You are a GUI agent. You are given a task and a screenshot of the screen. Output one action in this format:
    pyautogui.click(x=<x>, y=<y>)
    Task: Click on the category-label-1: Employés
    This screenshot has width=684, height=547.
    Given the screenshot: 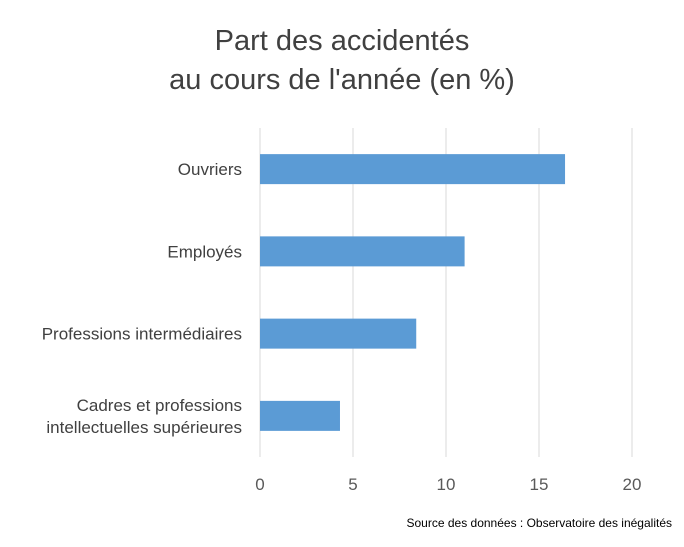 What is the action you would take?
    pyautogui.click(x=204, y=251)
    